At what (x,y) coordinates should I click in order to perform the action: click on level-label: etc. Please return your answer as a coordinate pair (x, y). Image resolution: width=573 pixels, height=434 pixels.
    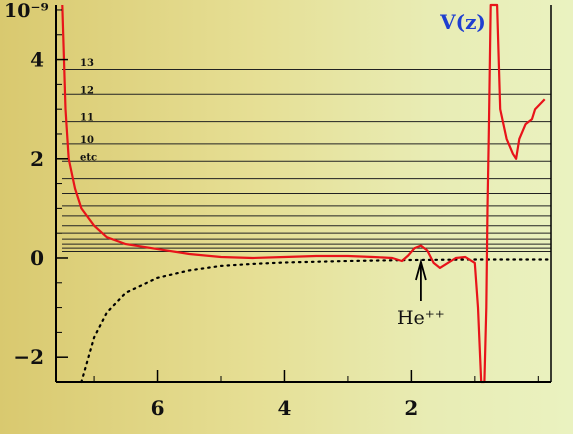
    Looking at the image, I should click on (88, 157).